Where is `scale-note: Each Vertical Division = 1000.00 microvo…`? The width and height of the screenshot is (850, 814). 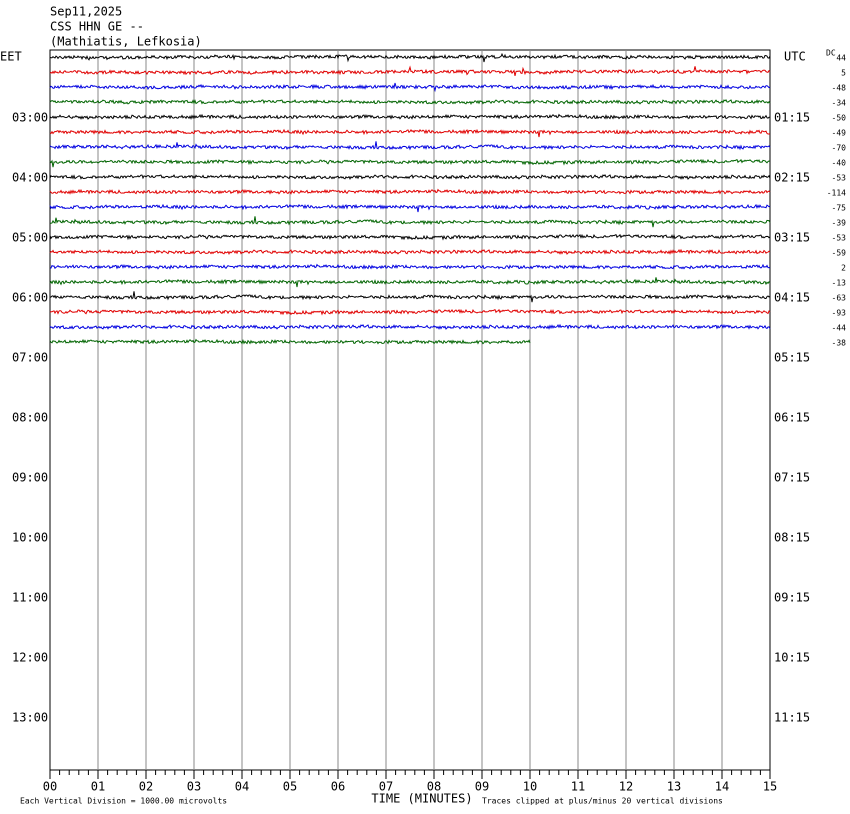 scale-note: Each Vertical Division = 1000.00 microvo… is located at coordinates (123, 801).